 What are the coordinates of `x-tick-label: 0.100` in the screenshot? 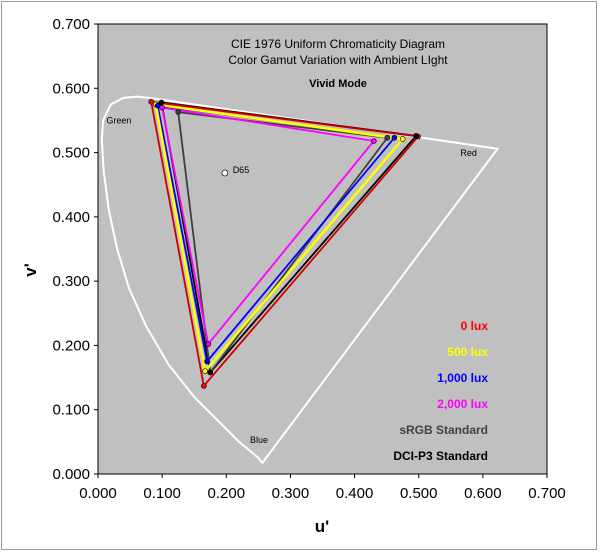 It's located at (162, 493).